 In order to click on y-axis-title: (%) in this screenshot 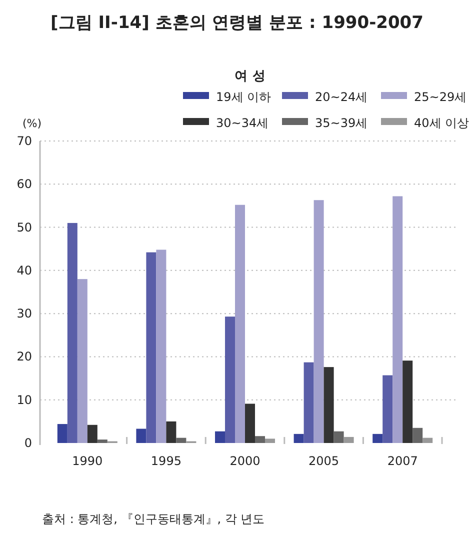, I will do `click(32, 123)`.